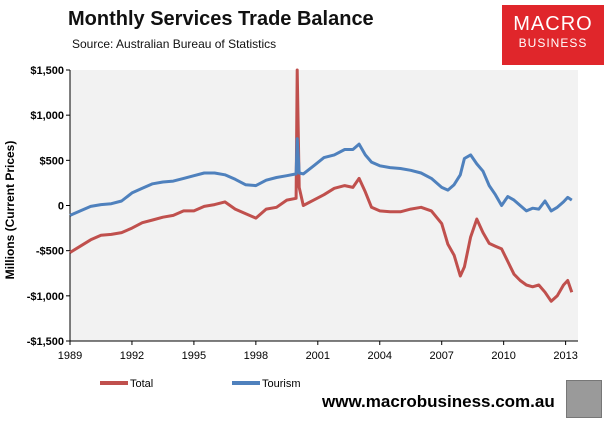 Image resolution: width=608 pixels, height=423 pixels. Describe the element at coordinates (174, 44) in the screenshot. I see `chart-source: Source: Australian Bureau of Statistics` at that location.